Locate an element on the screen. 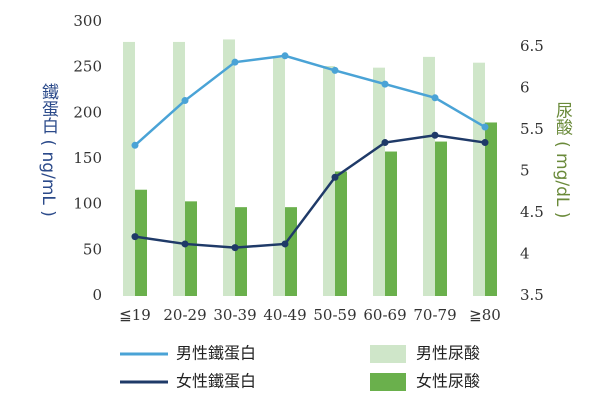 The height and width of the screenshot is (400, 600). y-tick-label: 100 is located at coordinates (87, 204).